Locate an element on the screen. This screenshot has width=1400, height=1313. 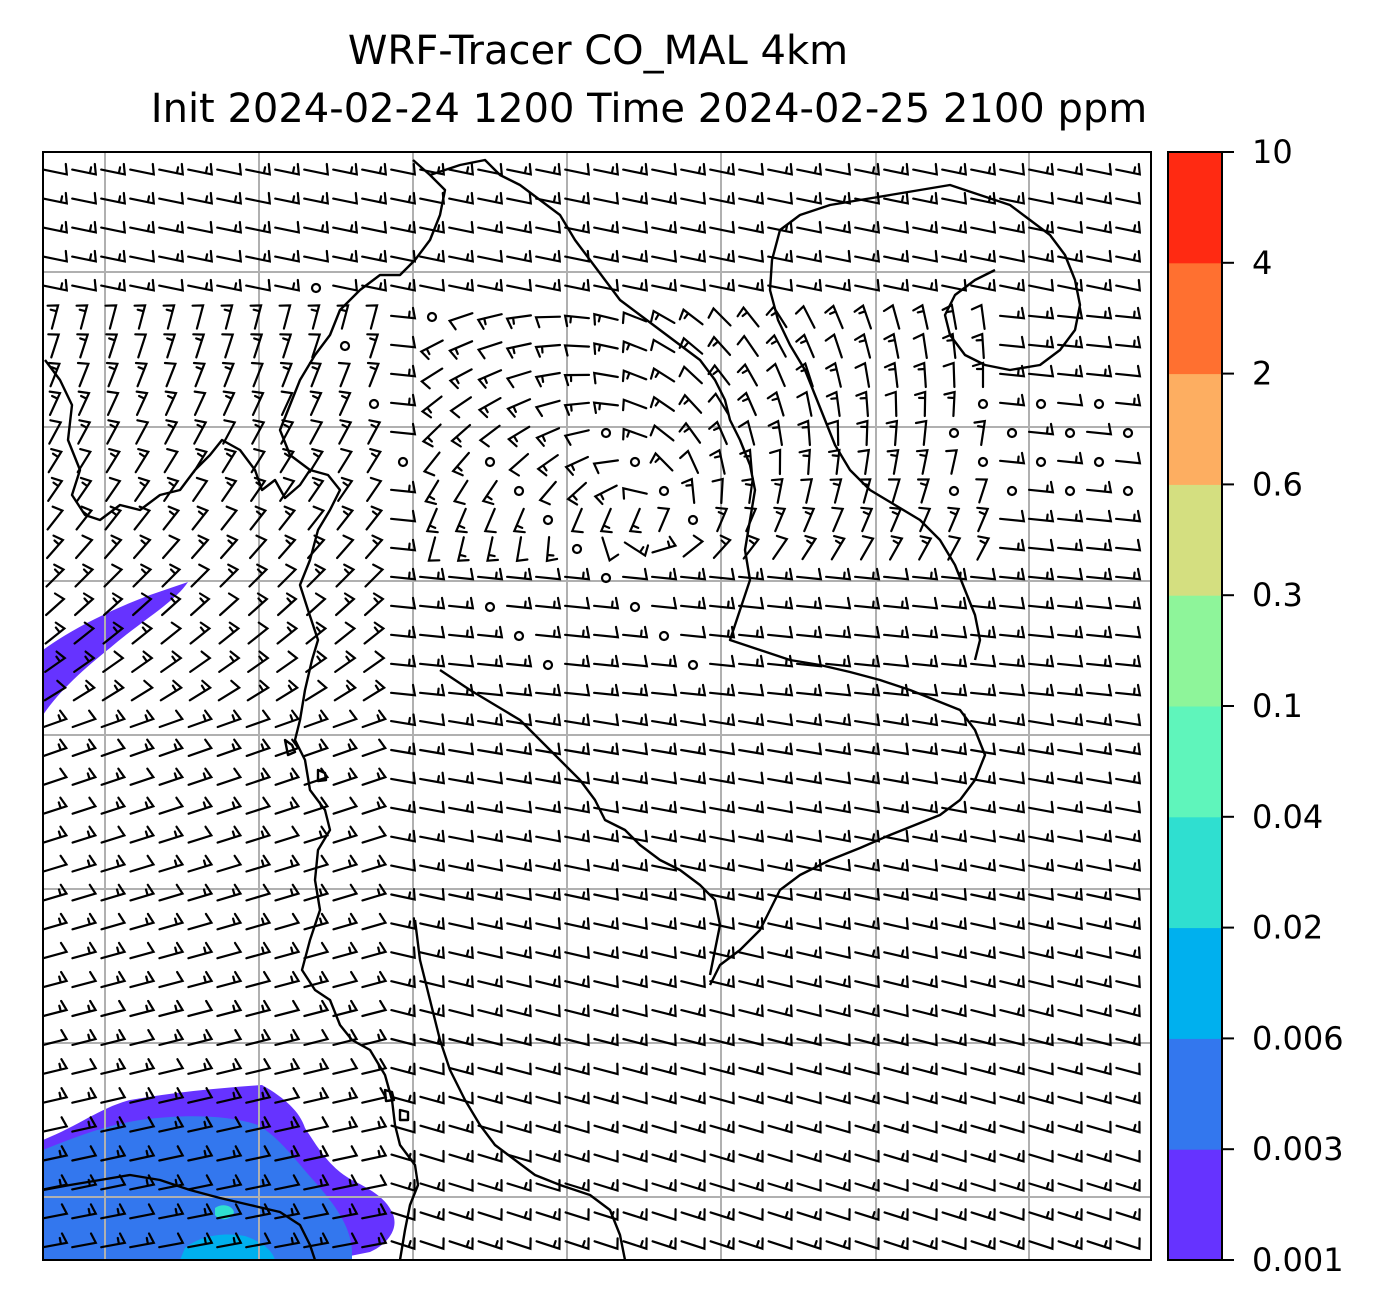
colorbar is located at coordinates (1195, 706).